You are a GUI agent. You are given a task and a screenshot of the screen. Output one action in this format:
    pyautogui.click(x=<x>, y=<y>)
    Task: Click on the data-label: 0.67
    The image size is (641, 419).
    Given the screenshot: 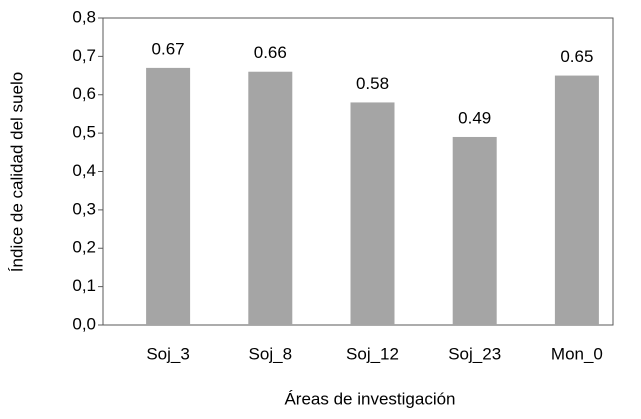 What is the action you would take?
    pyautogui.click(x=168, y=48)
    